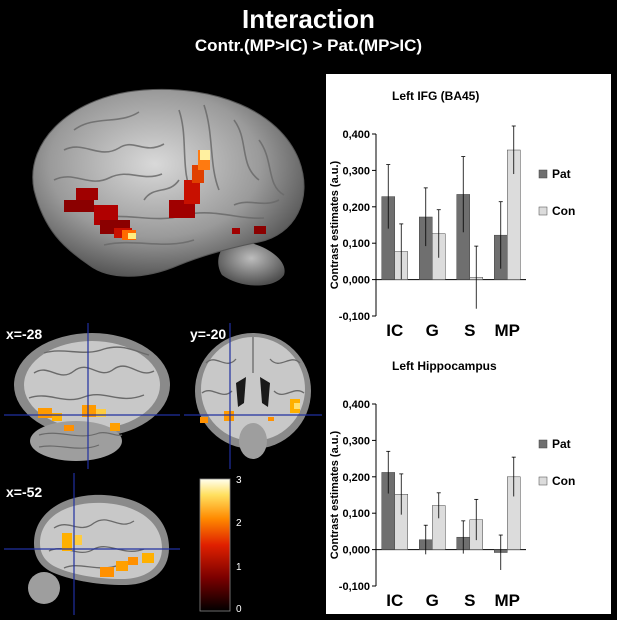 This screenshot has height=620, width=617. Describe the element at coordinates (239, 480) in the screenshot. I see `colorbar-tick: 3` at that location.